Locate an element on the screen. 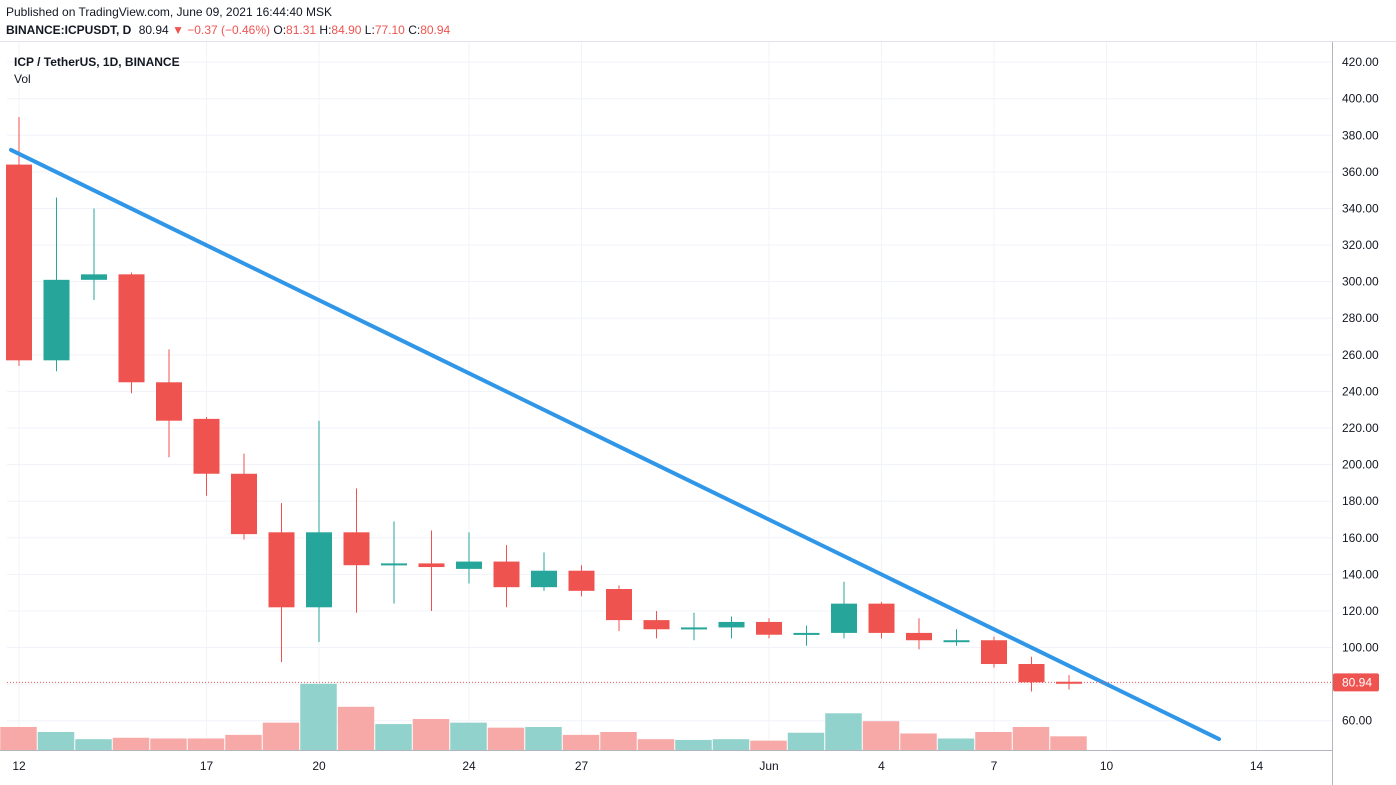 The image size is (1396, 785). y-tick-label: 260.00 is located at coordinates (1360, 355).